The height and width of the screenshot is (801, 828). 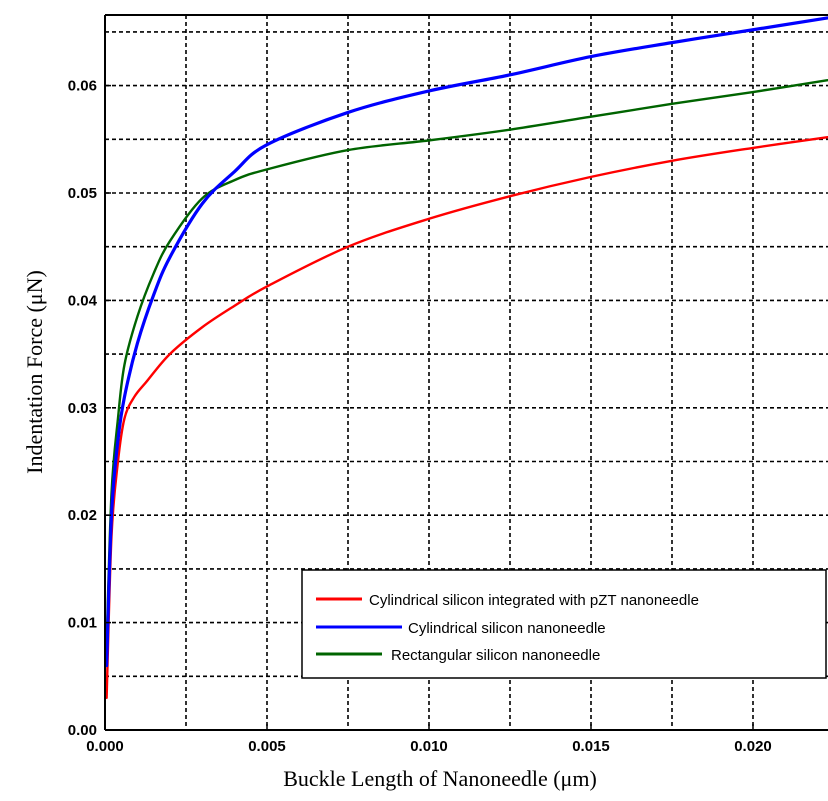 I want to click on y-tick-label: 0.01, so click(x=82, y=623).